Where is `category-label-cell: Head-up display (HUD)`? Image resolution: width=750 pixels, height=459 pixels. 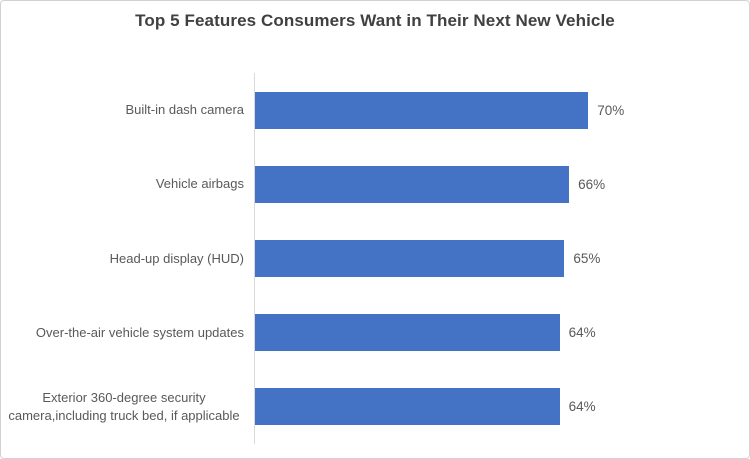
category-label-cell: Head-up display (HUD) is located at coordinates (122, 259).